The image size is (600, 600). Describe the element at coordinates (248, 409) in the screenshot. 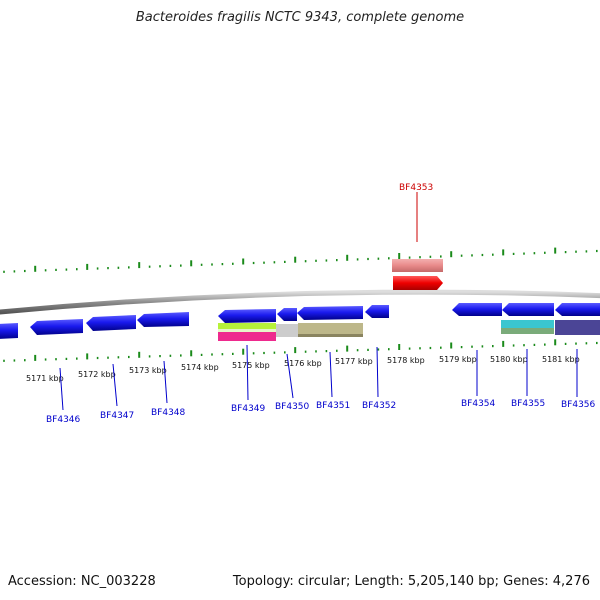

I see `gene-label-bf4349: BF4349` at that location.